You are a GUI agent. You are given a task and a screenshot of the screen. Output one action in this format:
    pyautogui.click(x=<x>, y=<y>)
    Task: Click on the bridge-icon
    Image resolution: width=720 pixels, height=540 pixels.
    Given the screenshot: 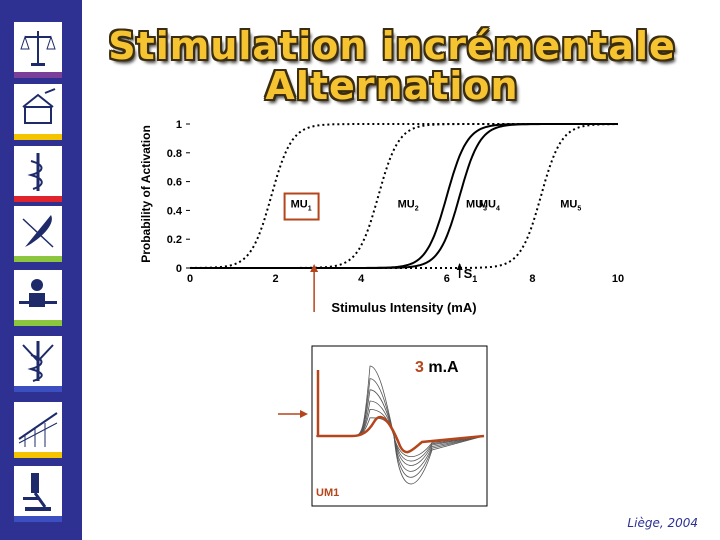 What is the action you would take?
    pyautogui.click(x=38, y=427)
    